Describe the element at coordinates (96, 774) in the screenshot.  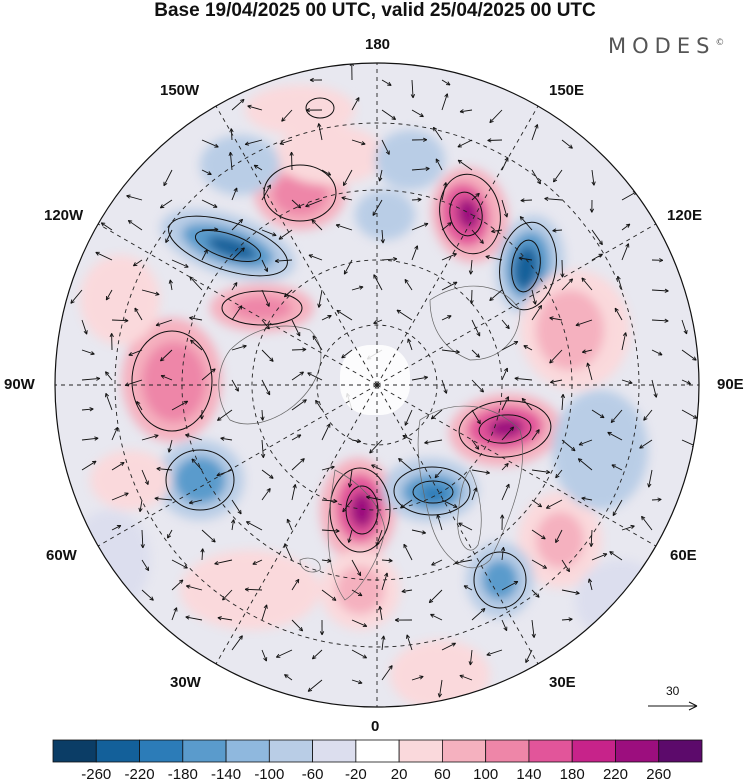
I see `colorbar-tick-0: -260` at that location.